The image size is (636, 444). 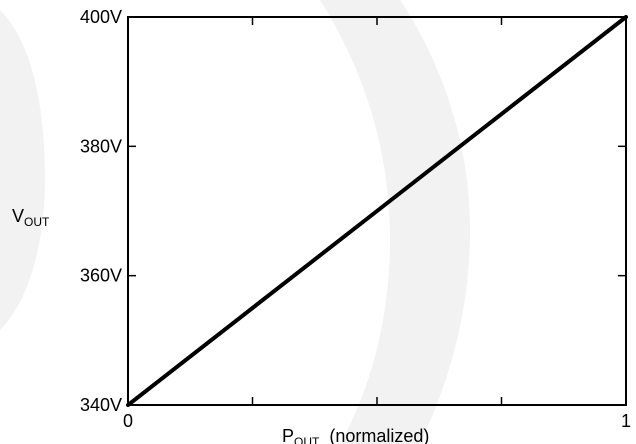 I want to click on y-axis-label: VOUT, so click(x=31, y=217).